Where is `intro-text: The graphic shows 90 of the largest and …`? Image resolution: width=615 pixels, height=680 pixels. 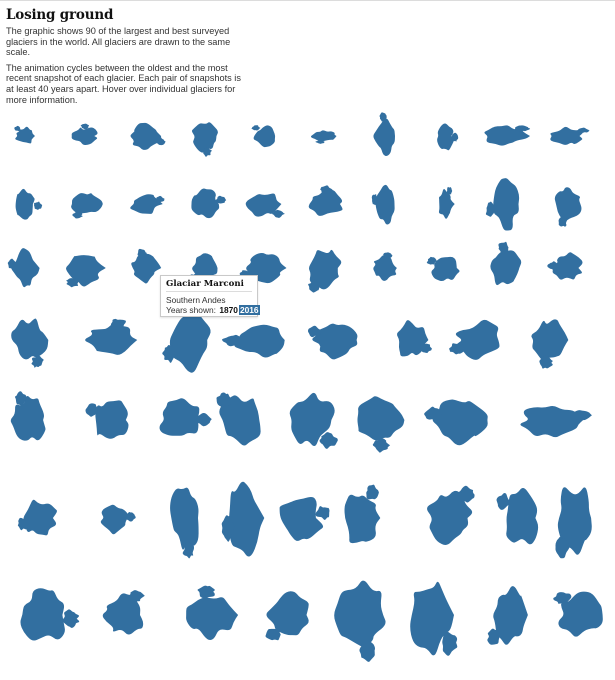
intro-text: The graphic shows 90 of the largest and … is located at coordinates (126, 68).